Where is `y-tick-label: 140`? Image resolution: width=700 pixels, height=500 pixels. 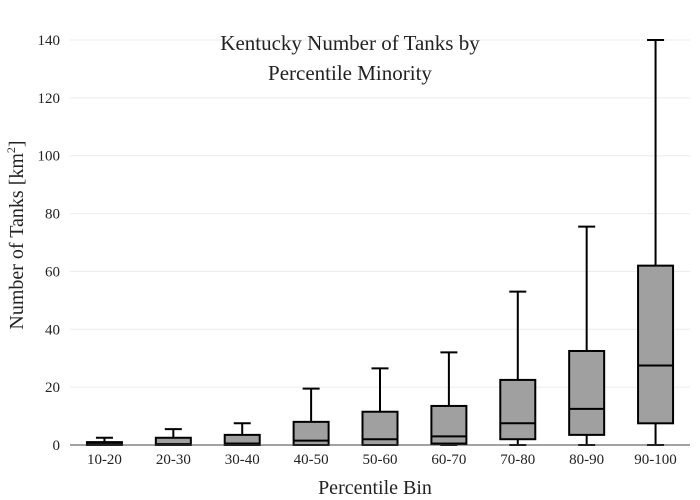 y-tick-label: 140 is located at coordinates (49, 41).